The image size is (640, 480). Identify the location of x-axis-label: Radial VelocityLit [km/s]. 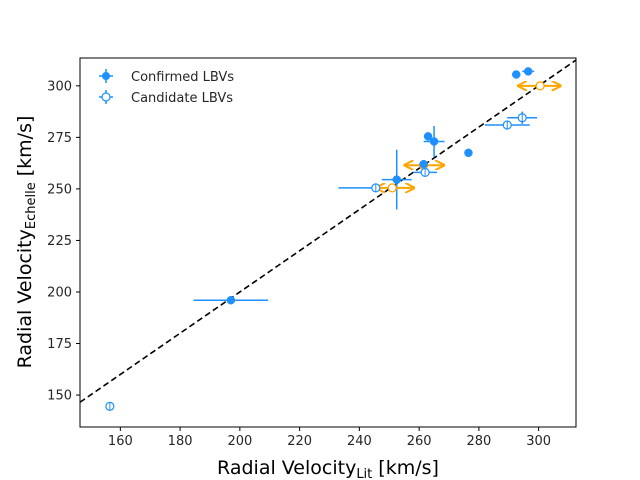
(328, 468).